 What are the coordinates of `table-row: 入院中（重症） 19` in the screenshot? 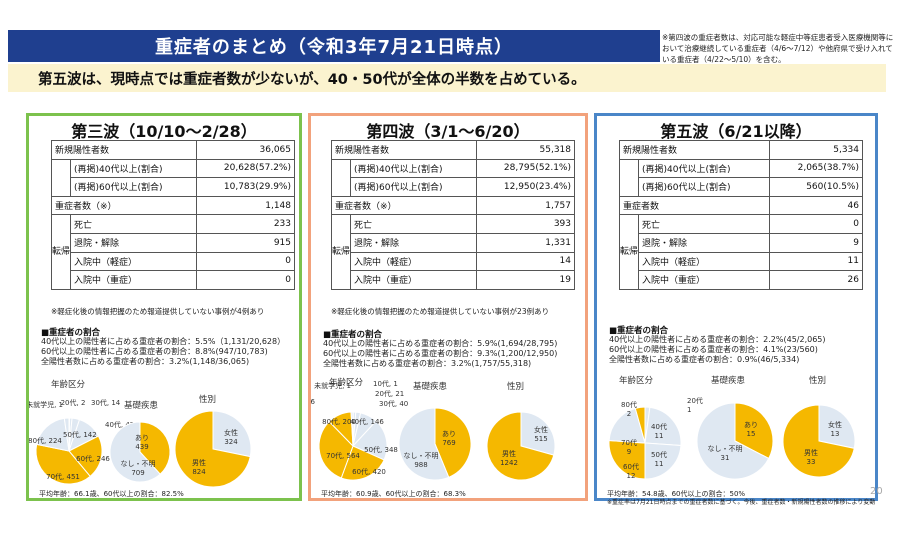 It's located at (453, 280).